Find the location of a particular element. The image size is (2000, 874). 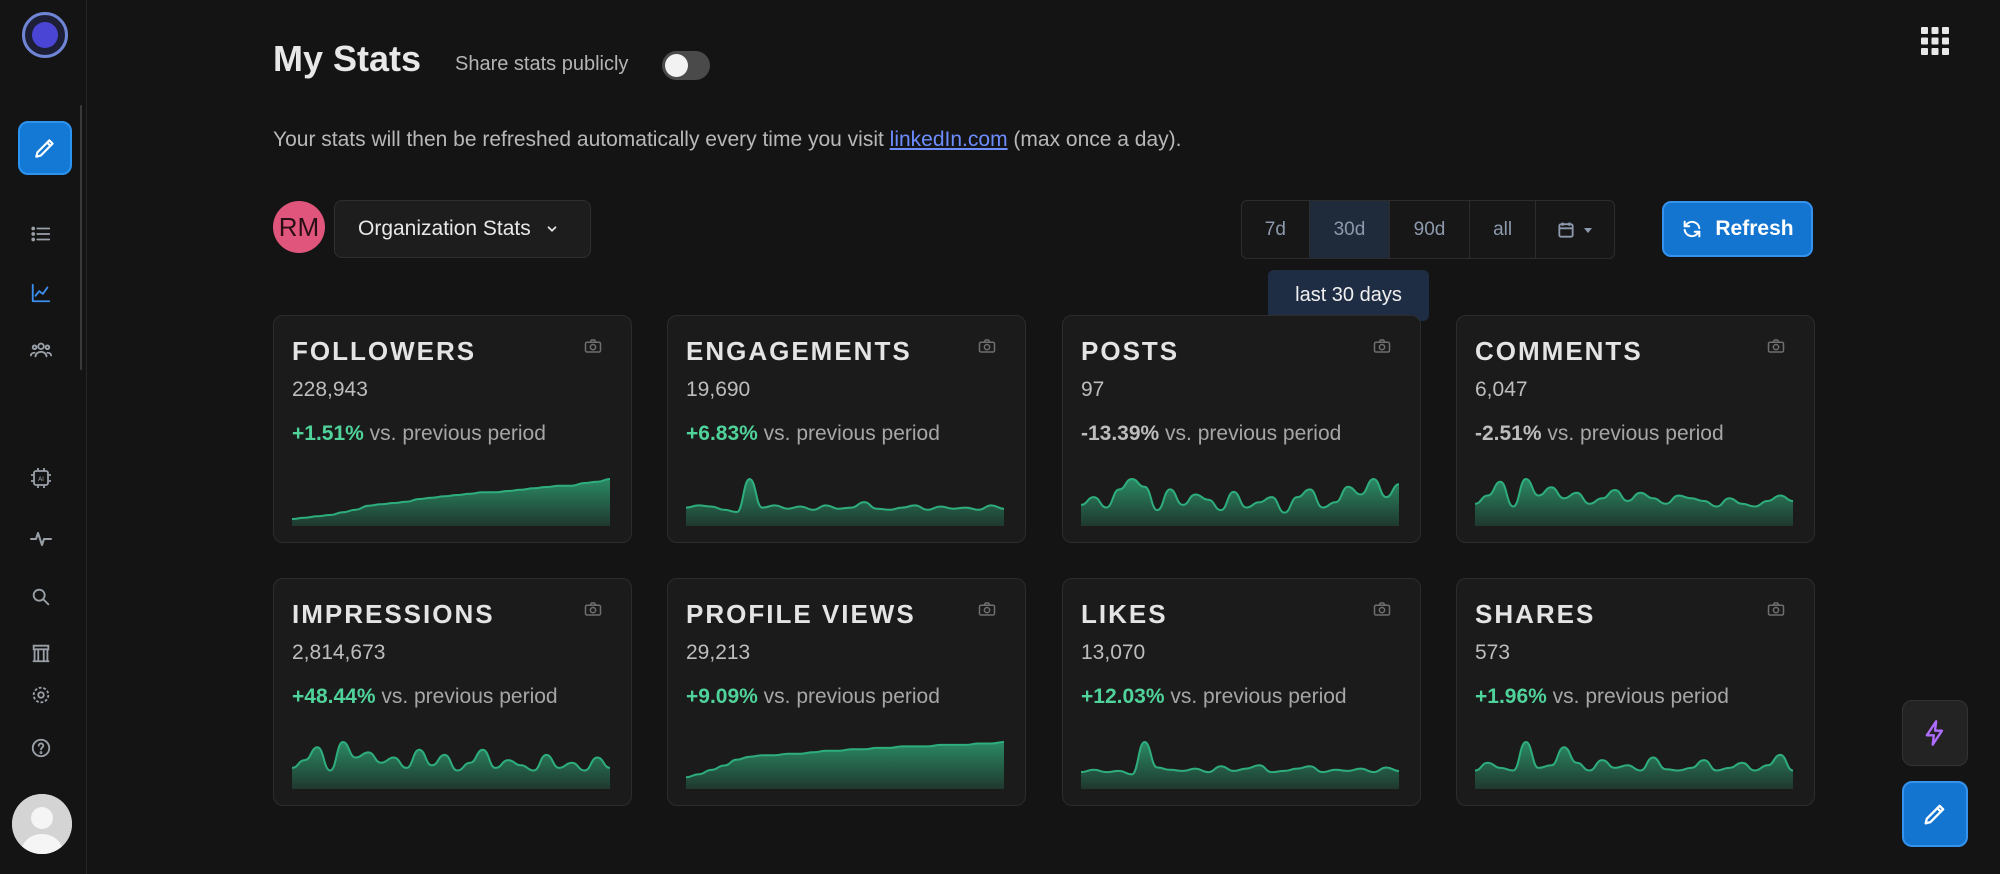

toggle-knob is located at coordinates (676, 65).